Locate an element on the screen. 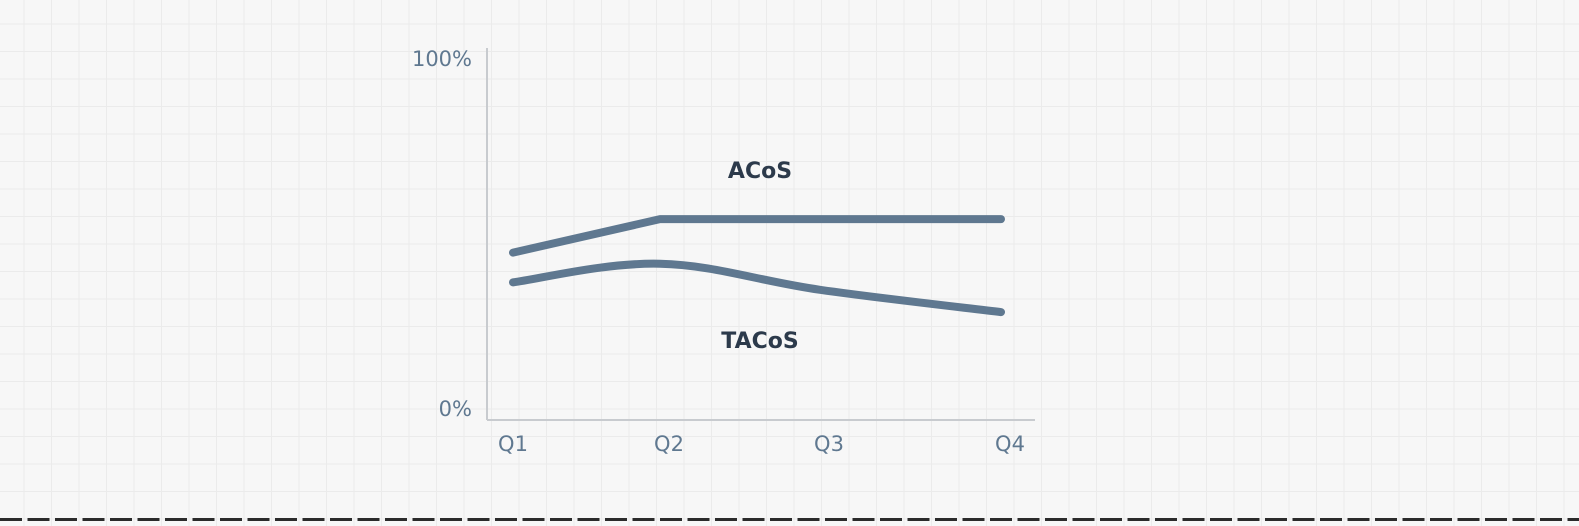 This screenshot has width=1579, height=526. series-line-tacos is located at coordinates (757, 288).